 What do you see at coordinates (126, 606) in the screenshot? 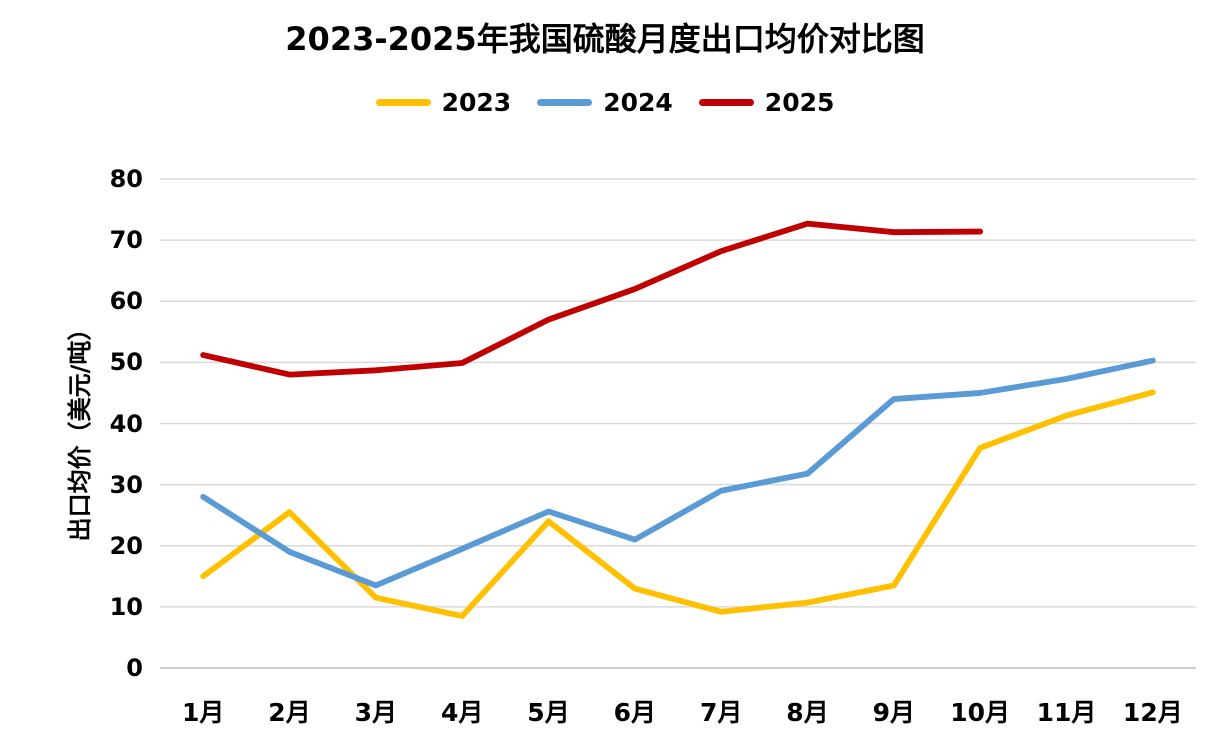
I see `y-tick-label: 10` at bounding box center [126, 606].